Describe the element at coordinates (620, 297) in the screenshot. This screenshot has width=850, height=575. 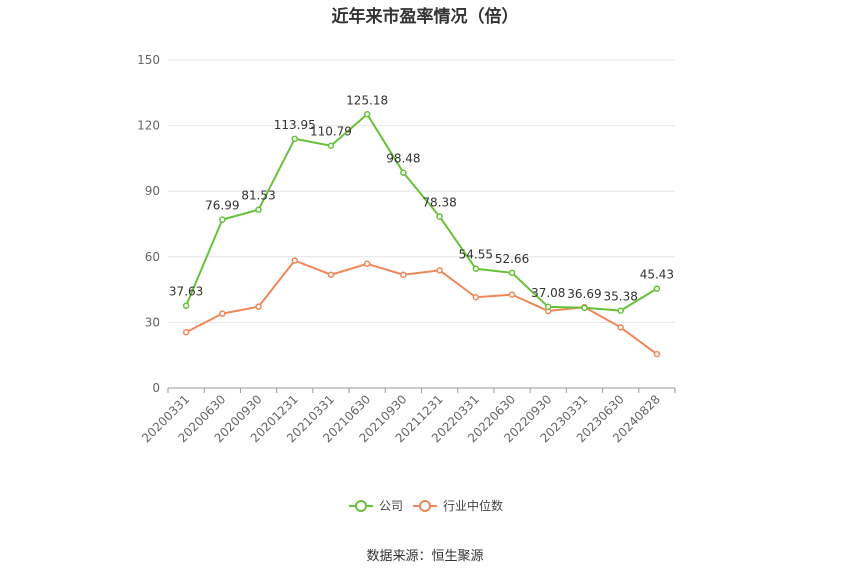
I see `data-label: 35.38` at that location.